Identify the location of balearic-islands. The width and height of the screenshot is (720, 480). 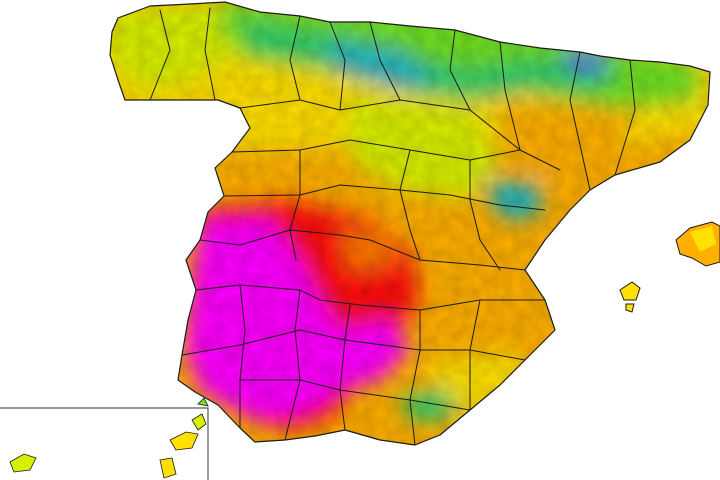
(669, 267).